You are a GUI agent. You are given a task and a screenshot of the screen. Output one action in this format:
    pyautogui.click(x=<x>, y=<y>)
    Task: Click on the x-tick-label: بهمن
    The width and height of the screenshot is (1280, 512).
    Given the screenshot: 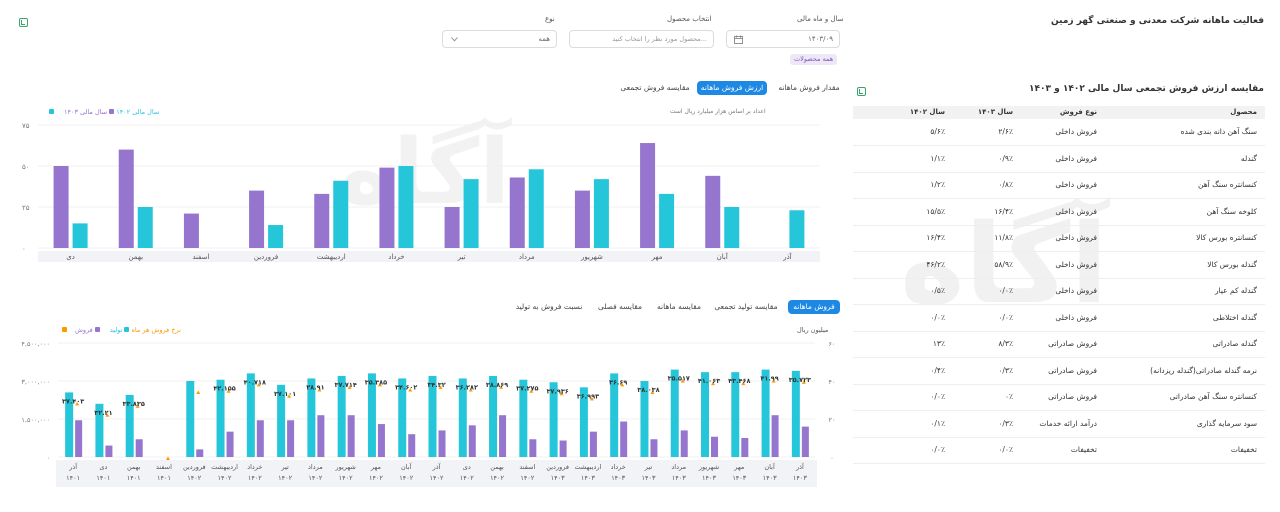 What is the action you would take?
    pyautogui.click(x=497, y=467)
    